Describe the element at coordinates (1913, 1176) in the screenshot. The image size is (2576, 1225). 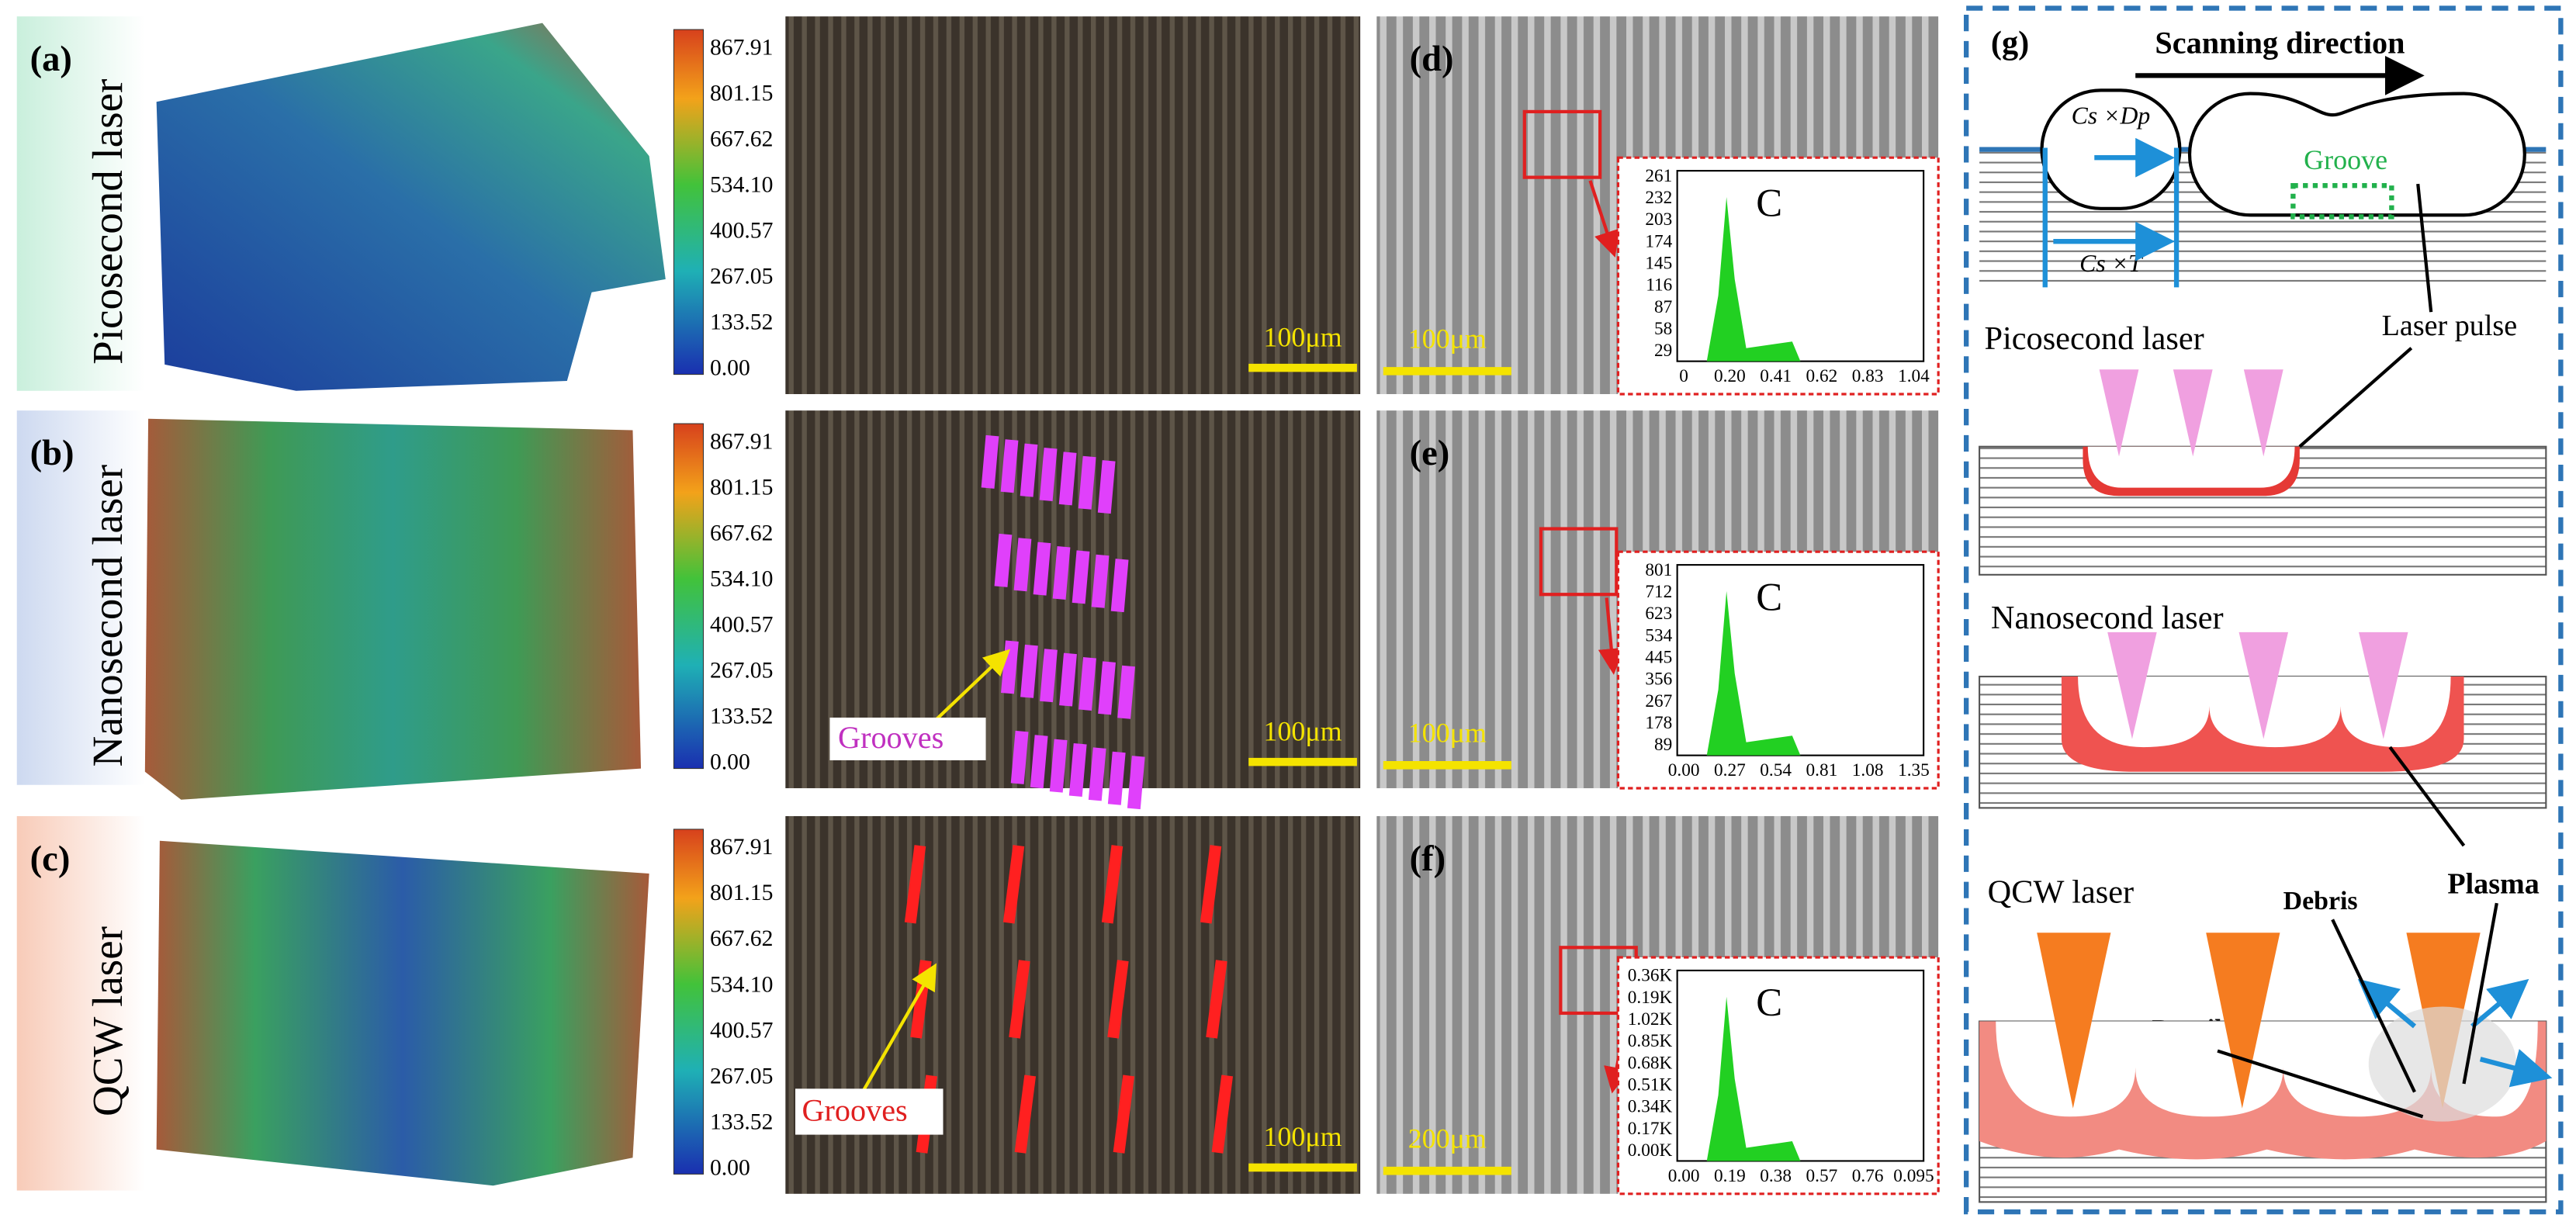
I see `eds-x-tick-label: 0.095` at that location.